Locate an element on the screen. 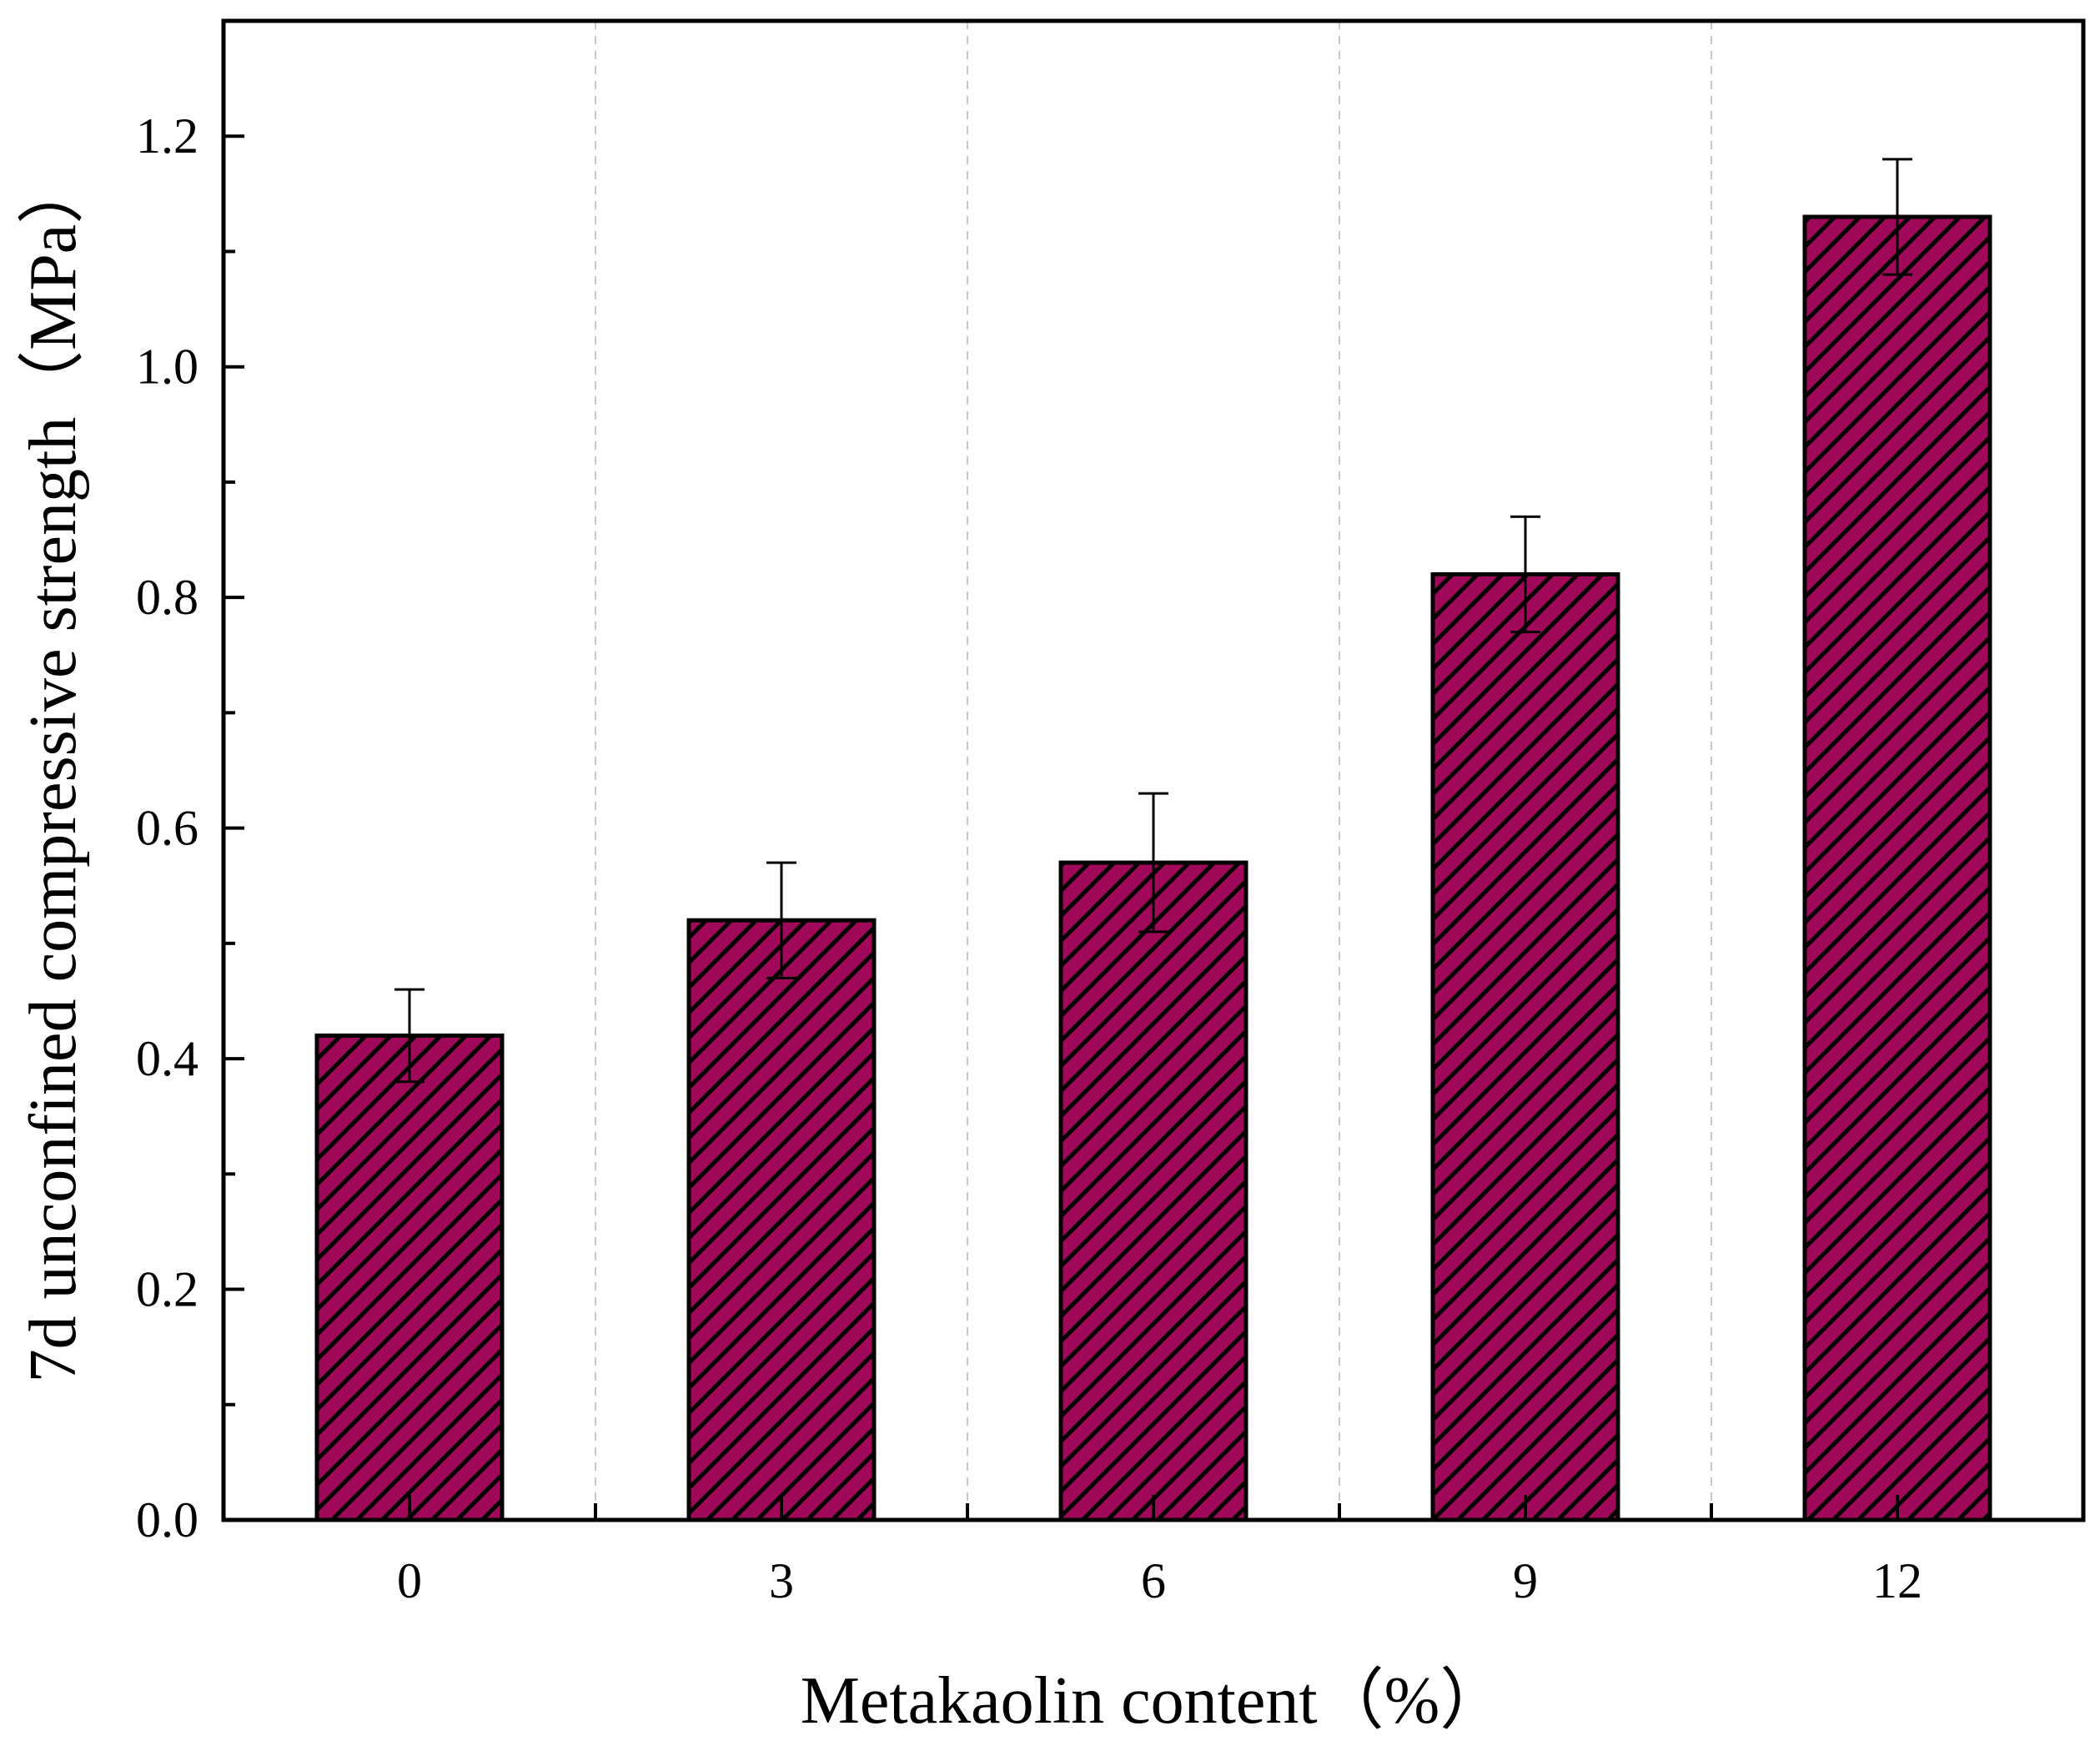 Image resolution: width=2100 pixels, height=1741 pixels. x-axis-title: Metakaolin content（%） is located at coordinates (1153, 1701).